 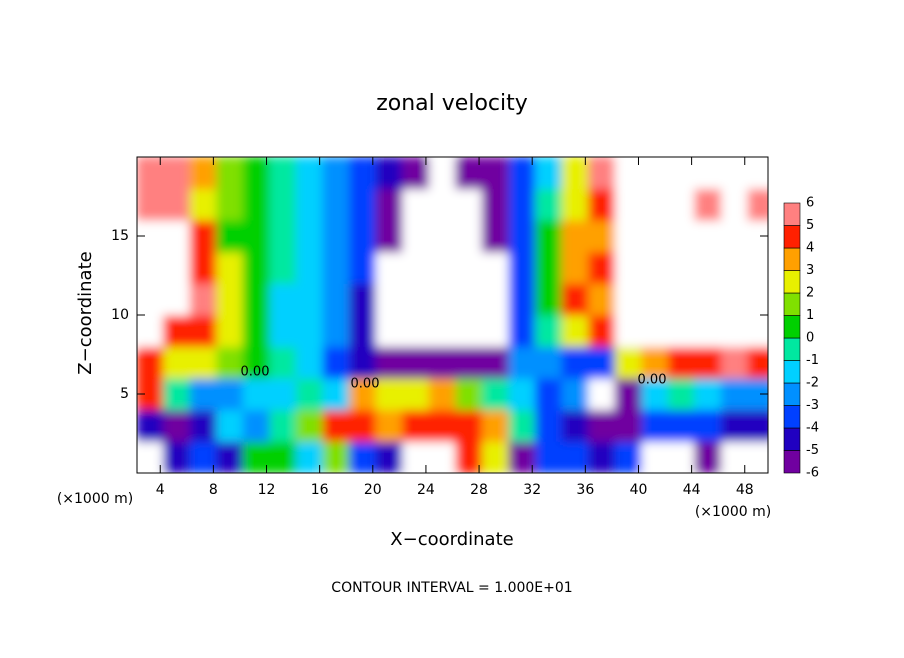 I want to click on colorbar-label: 5, so click(x=810, y=225).